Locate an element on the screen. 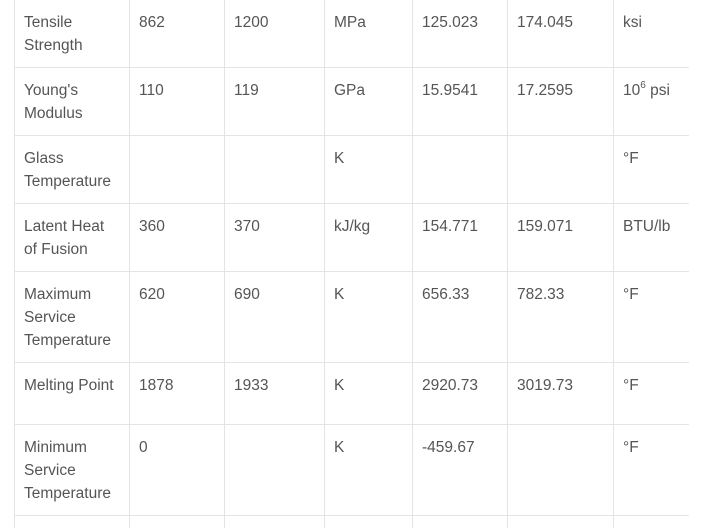 The height and width of the screenshot is (528, 703). table-cell-max: 119 is located at coordinates (274, 101).